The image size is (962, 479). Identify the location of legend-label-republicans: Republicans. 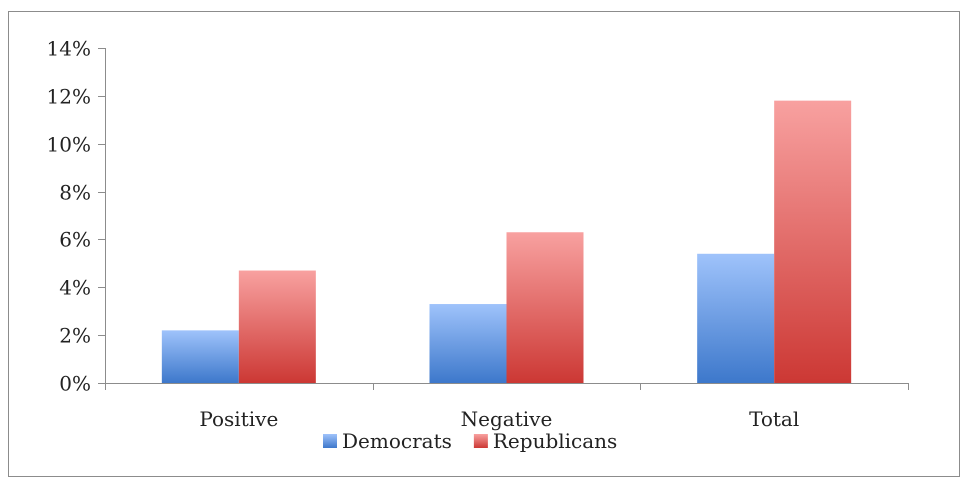
(555, 441).